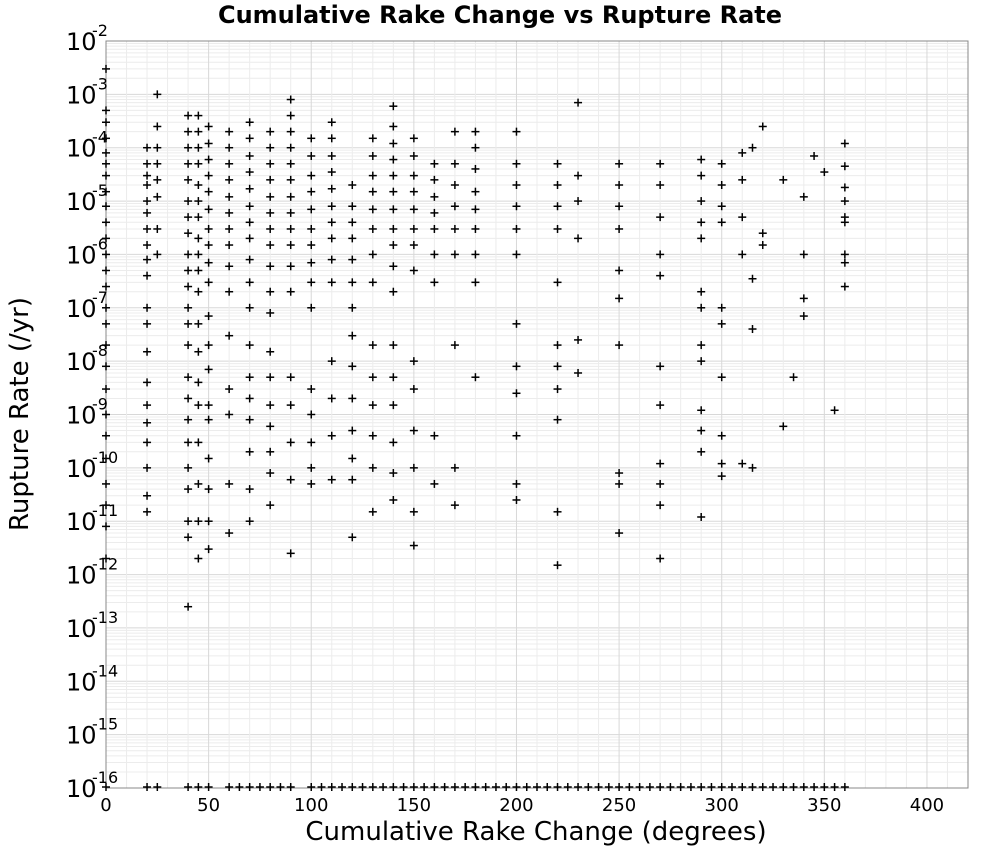 This screenshot has width=1000, height=850. What do you see at coordinates (105, 724) in the screenshot?
I see `y-tick-exponent: -15` at bounding box center [105, 724].